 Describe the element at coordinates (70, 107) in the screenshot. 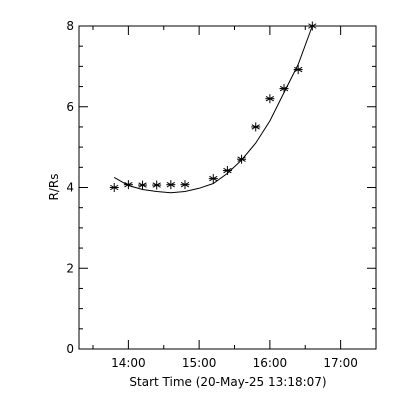

I see `y-tick-label: 6` at that location.